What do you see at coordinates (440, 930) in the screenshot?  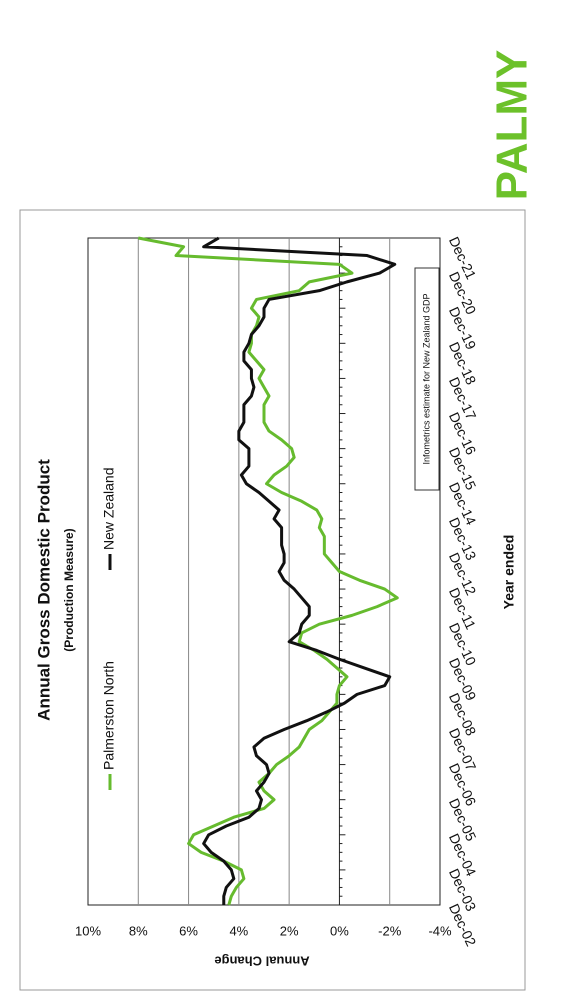 I see `y-tick-label: -4%` at bounding box center [440, 930].